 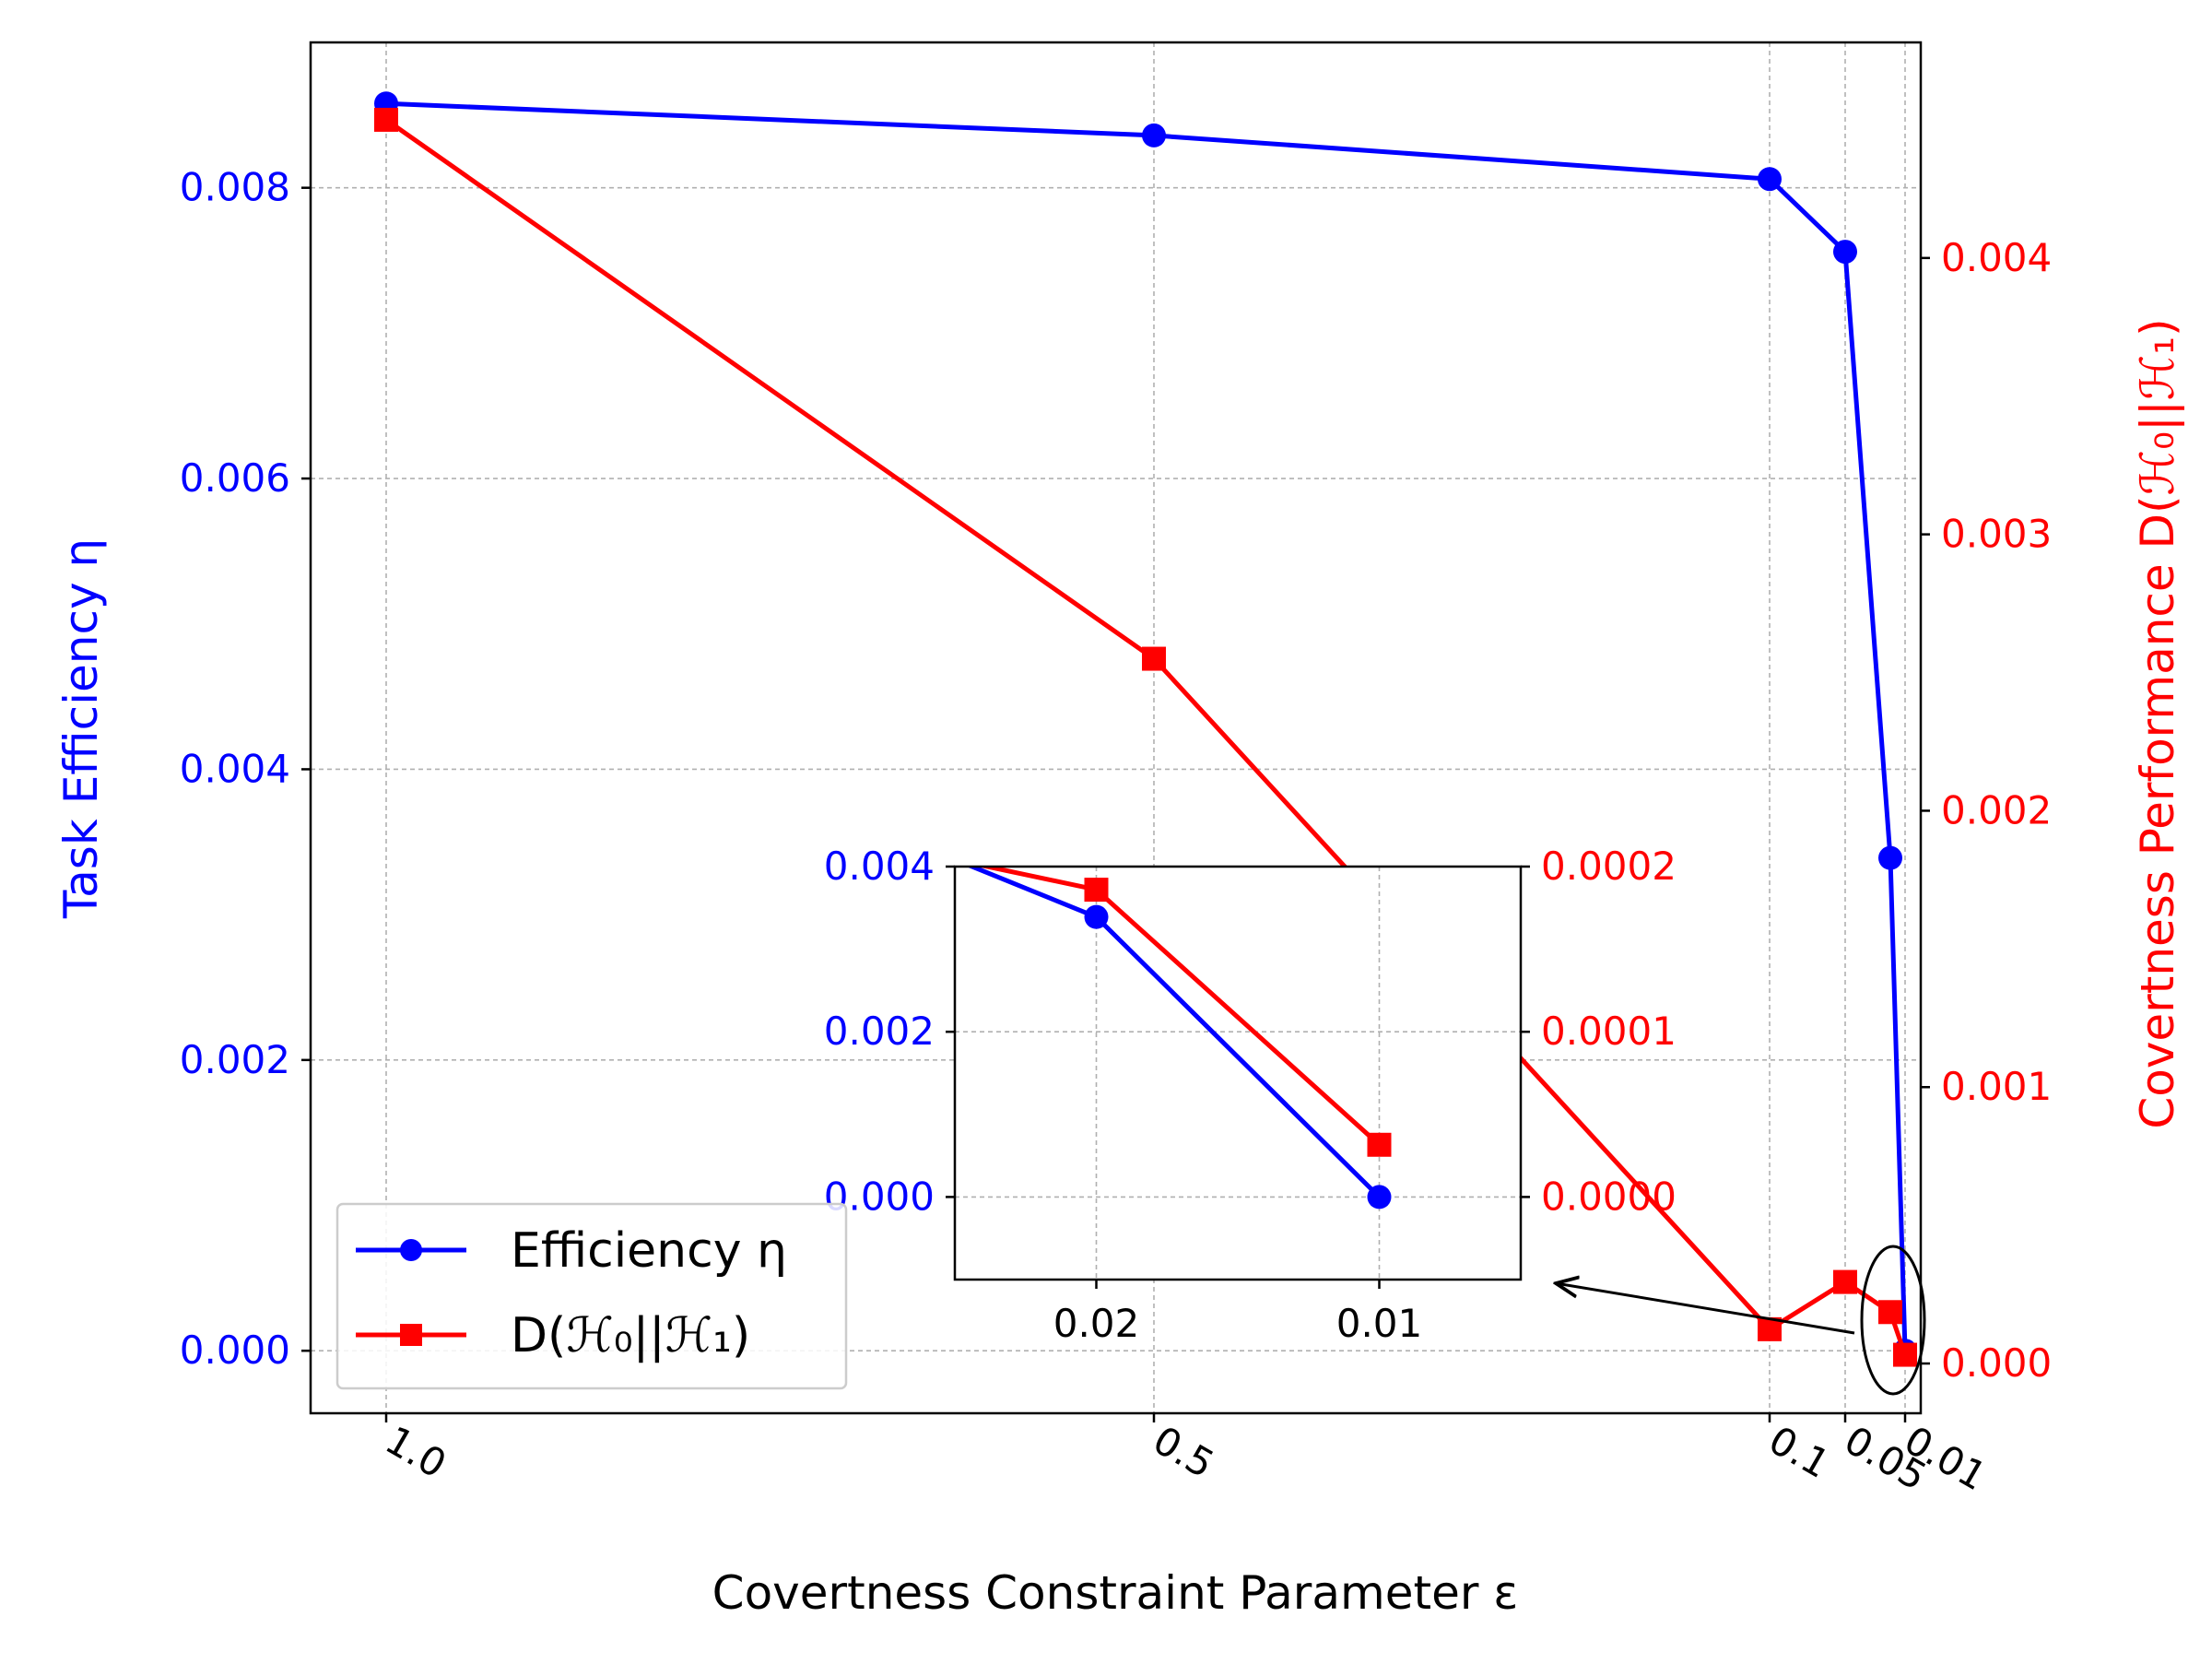 What do you see at coordinates (879, 1031) in the screenshot?
I see `inset-left-y-tick-label: 0.002` at bounding box center [879, 1031].